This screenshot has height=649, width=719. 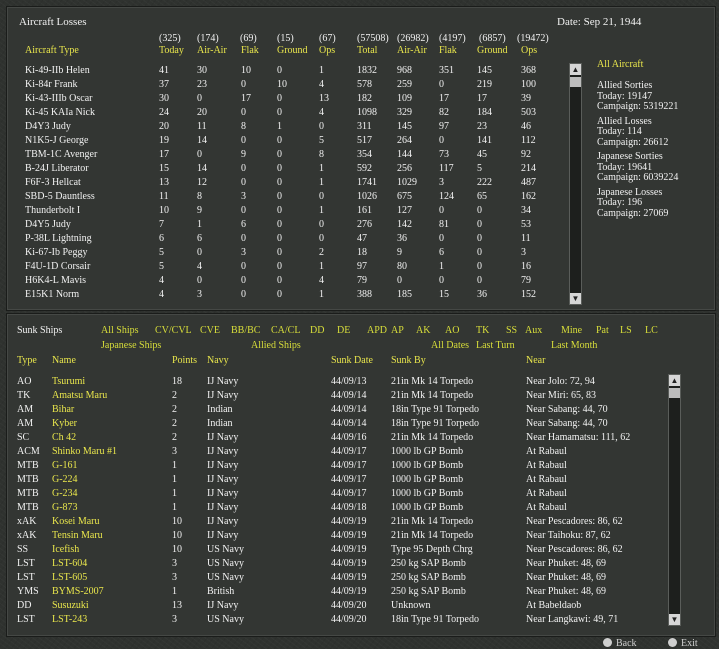 What do you see at coordinates (70, 605) in the screenshot?
I see `ship-name-link: Susuzuki` at bounding box center [70, 605].